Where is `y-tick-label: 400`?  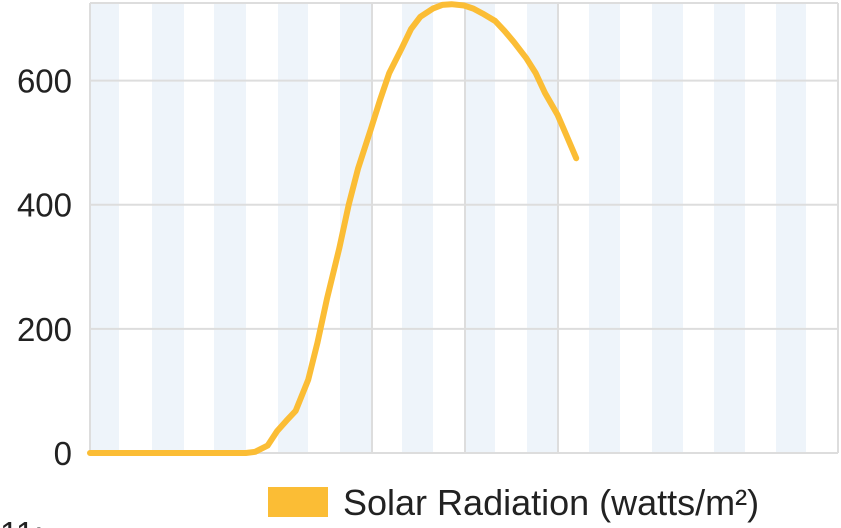 y-tick-label: 400 is located at coordinates (44, 205).